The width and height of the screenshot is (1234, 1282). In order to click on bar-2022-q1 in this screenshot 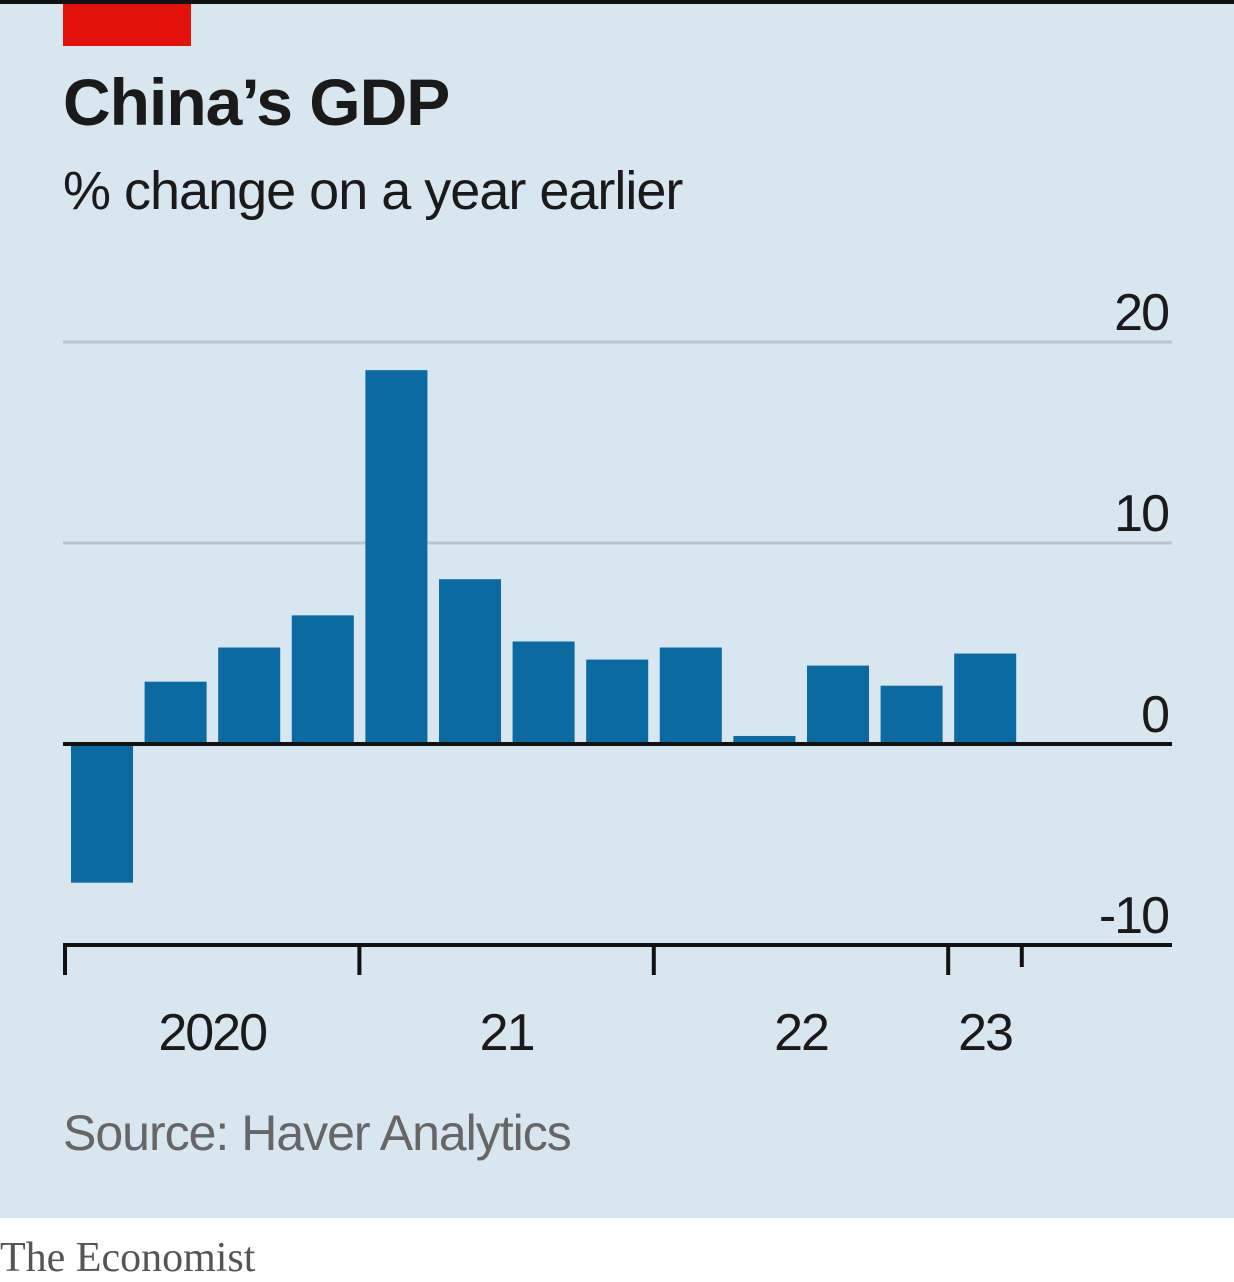, I will do `click(690, 695)`.